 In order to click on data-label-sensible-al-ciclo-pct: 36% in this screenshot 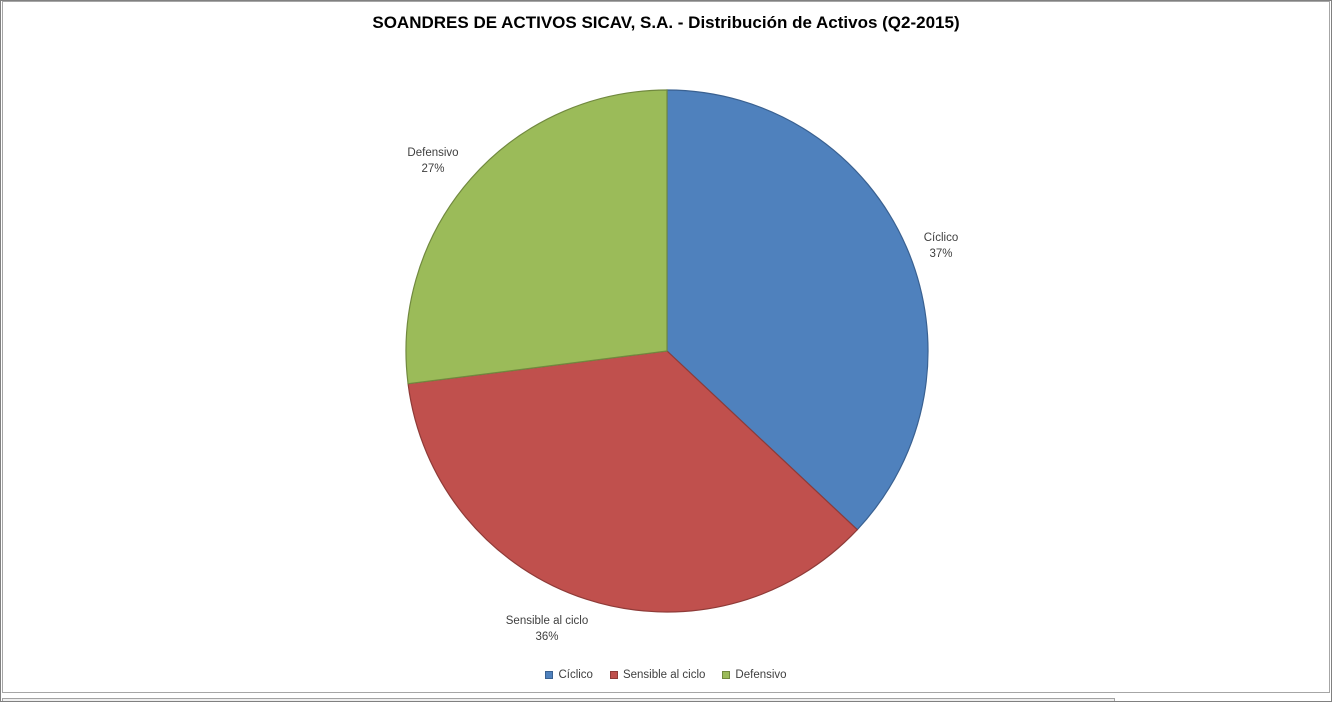, I will do `click(547, 637)`.